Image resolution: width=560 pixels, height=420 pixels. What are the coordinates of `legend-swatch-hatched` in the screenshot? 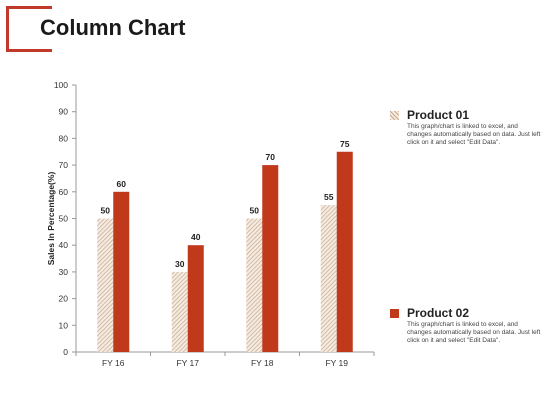 It's located at (394, 115).